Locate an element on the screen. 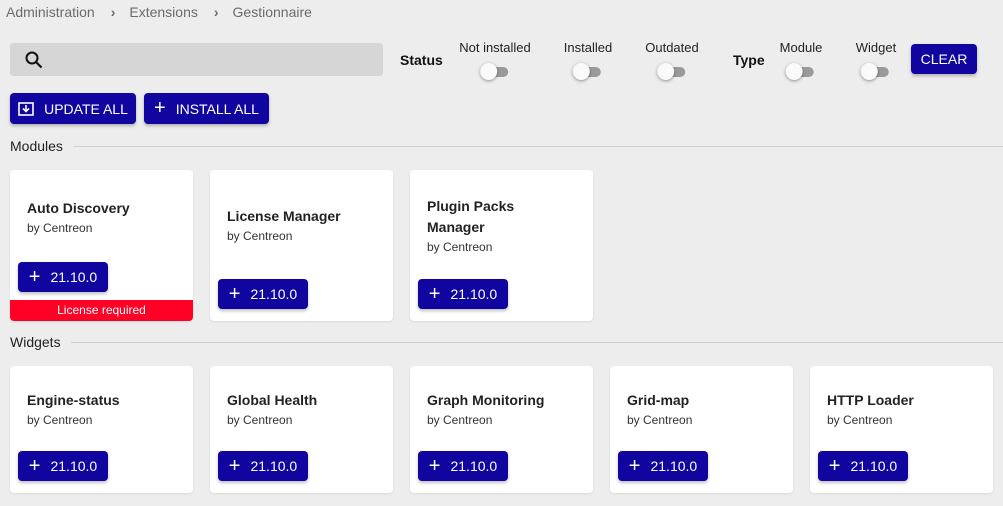  extension-name: Grid-map is located at coordinates (658, 400).